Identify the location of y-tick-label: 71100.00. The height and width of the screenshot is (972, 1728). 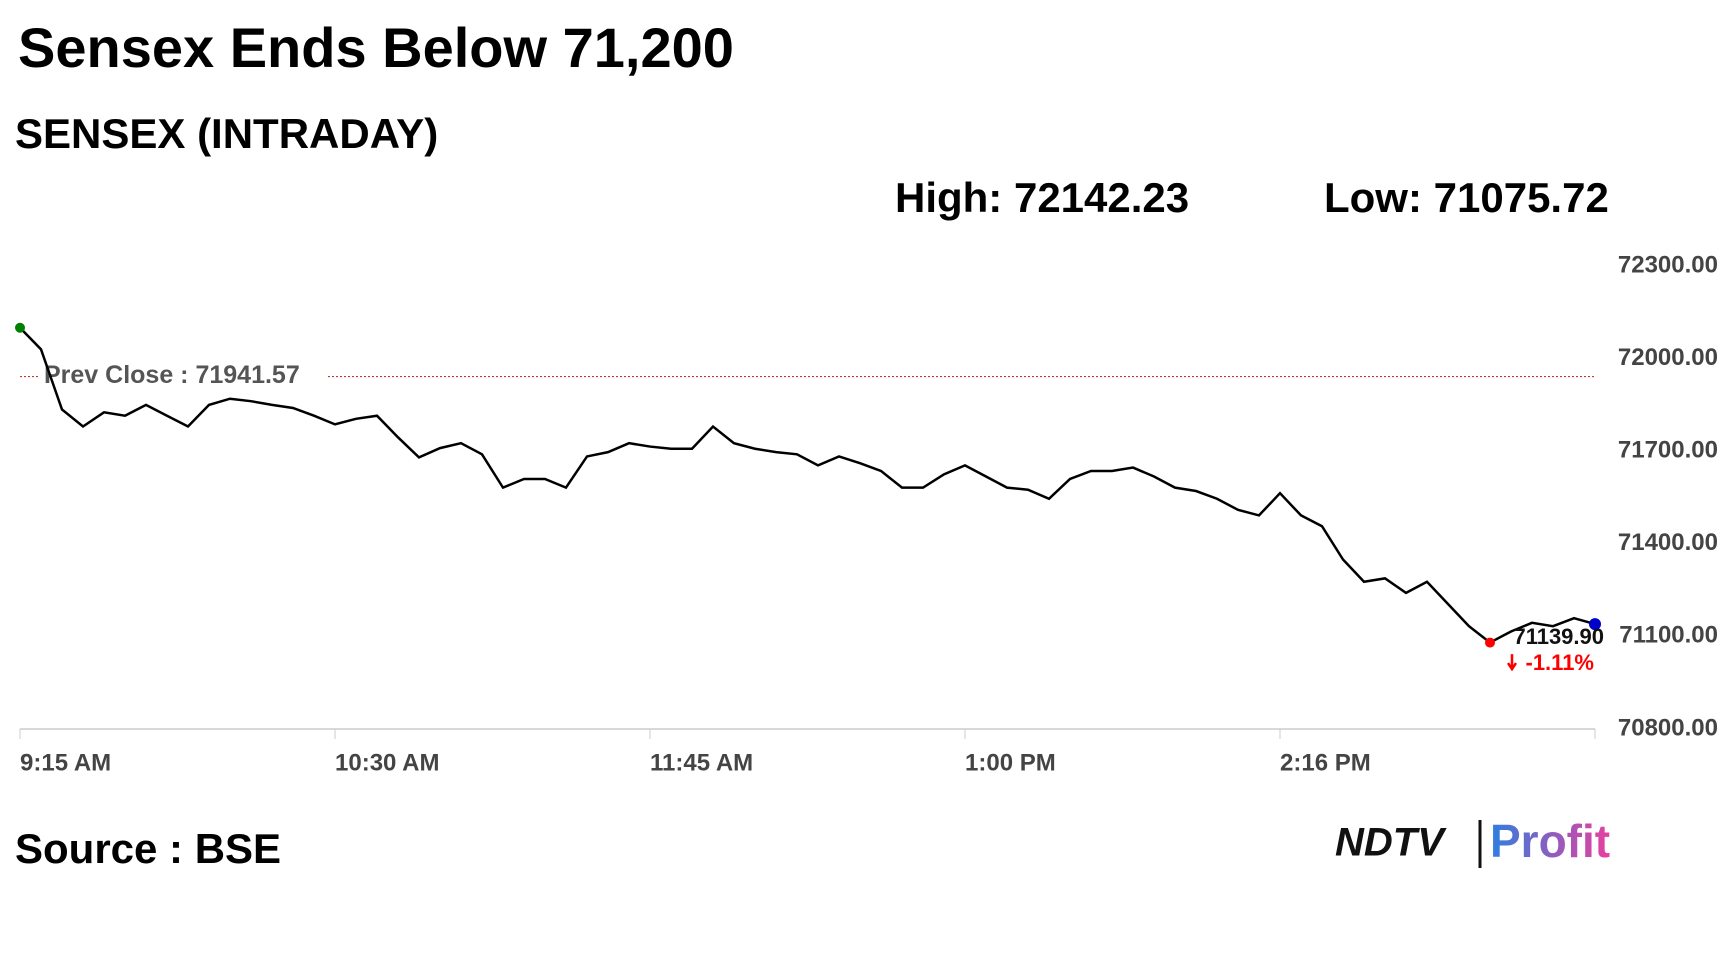
(1668, 635).